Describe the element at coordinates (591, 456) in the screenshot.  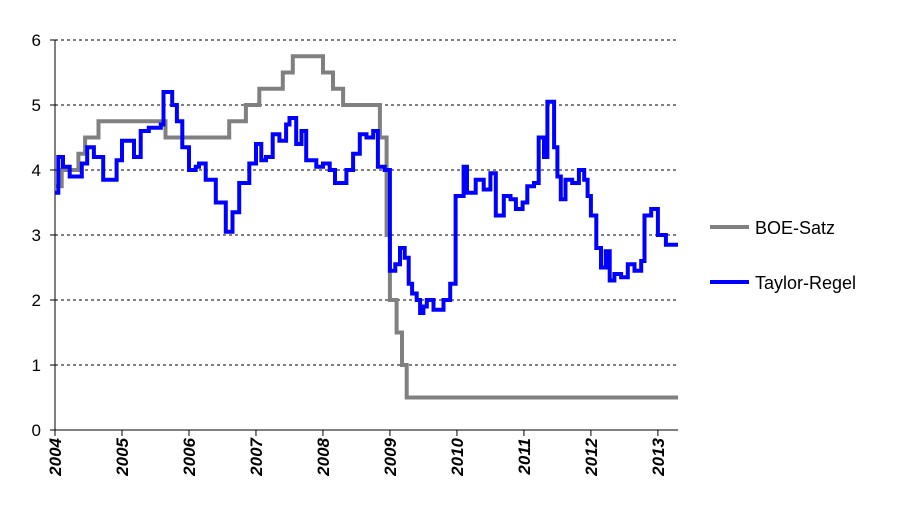
I see `x-tick-label: 2012` at that location.